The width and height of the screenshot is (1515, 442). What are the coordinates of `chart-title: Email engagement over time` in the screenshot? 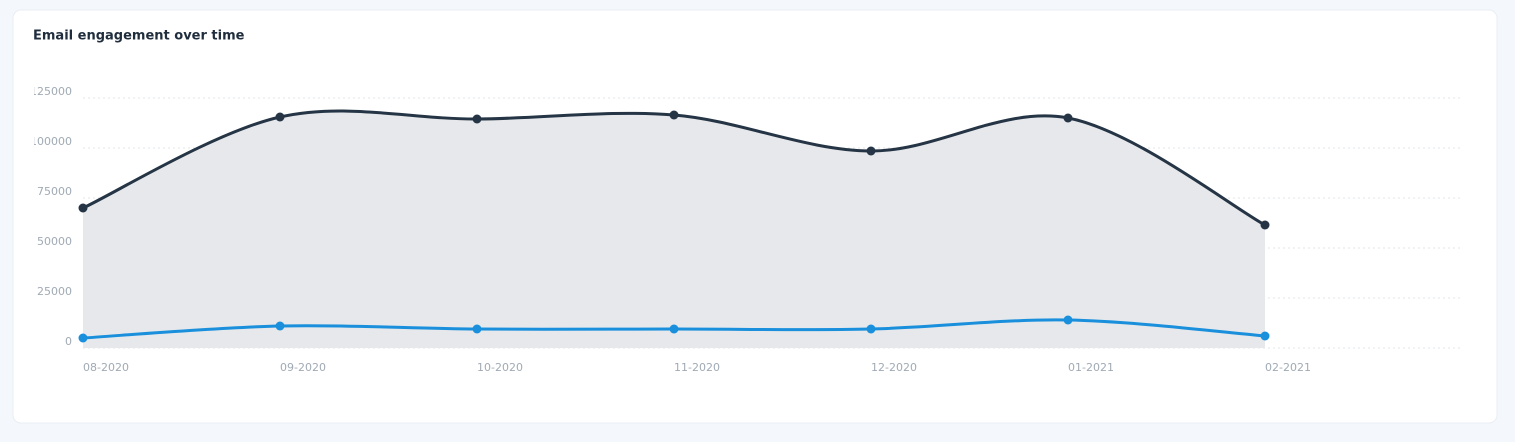 It's located at (139, 36).